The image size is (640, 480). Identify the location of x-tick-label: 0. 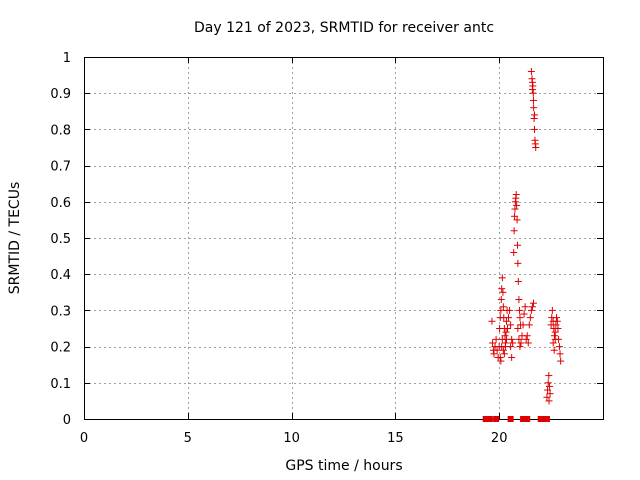
(84, 438).